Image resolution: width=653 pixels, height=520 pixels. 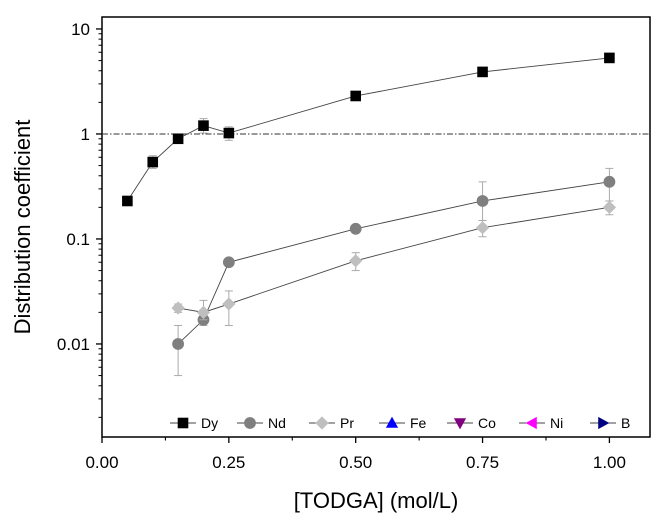 What do you see at coordinates (556, 423) in the screenshot?
I see `legend-label-ni: Ni` at bounding box center [556, 423].